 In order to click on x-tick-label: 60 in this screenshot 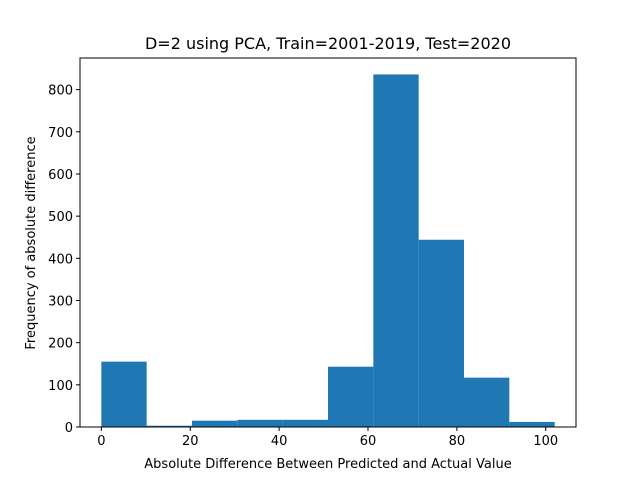, I will do `click(368, 441)`.